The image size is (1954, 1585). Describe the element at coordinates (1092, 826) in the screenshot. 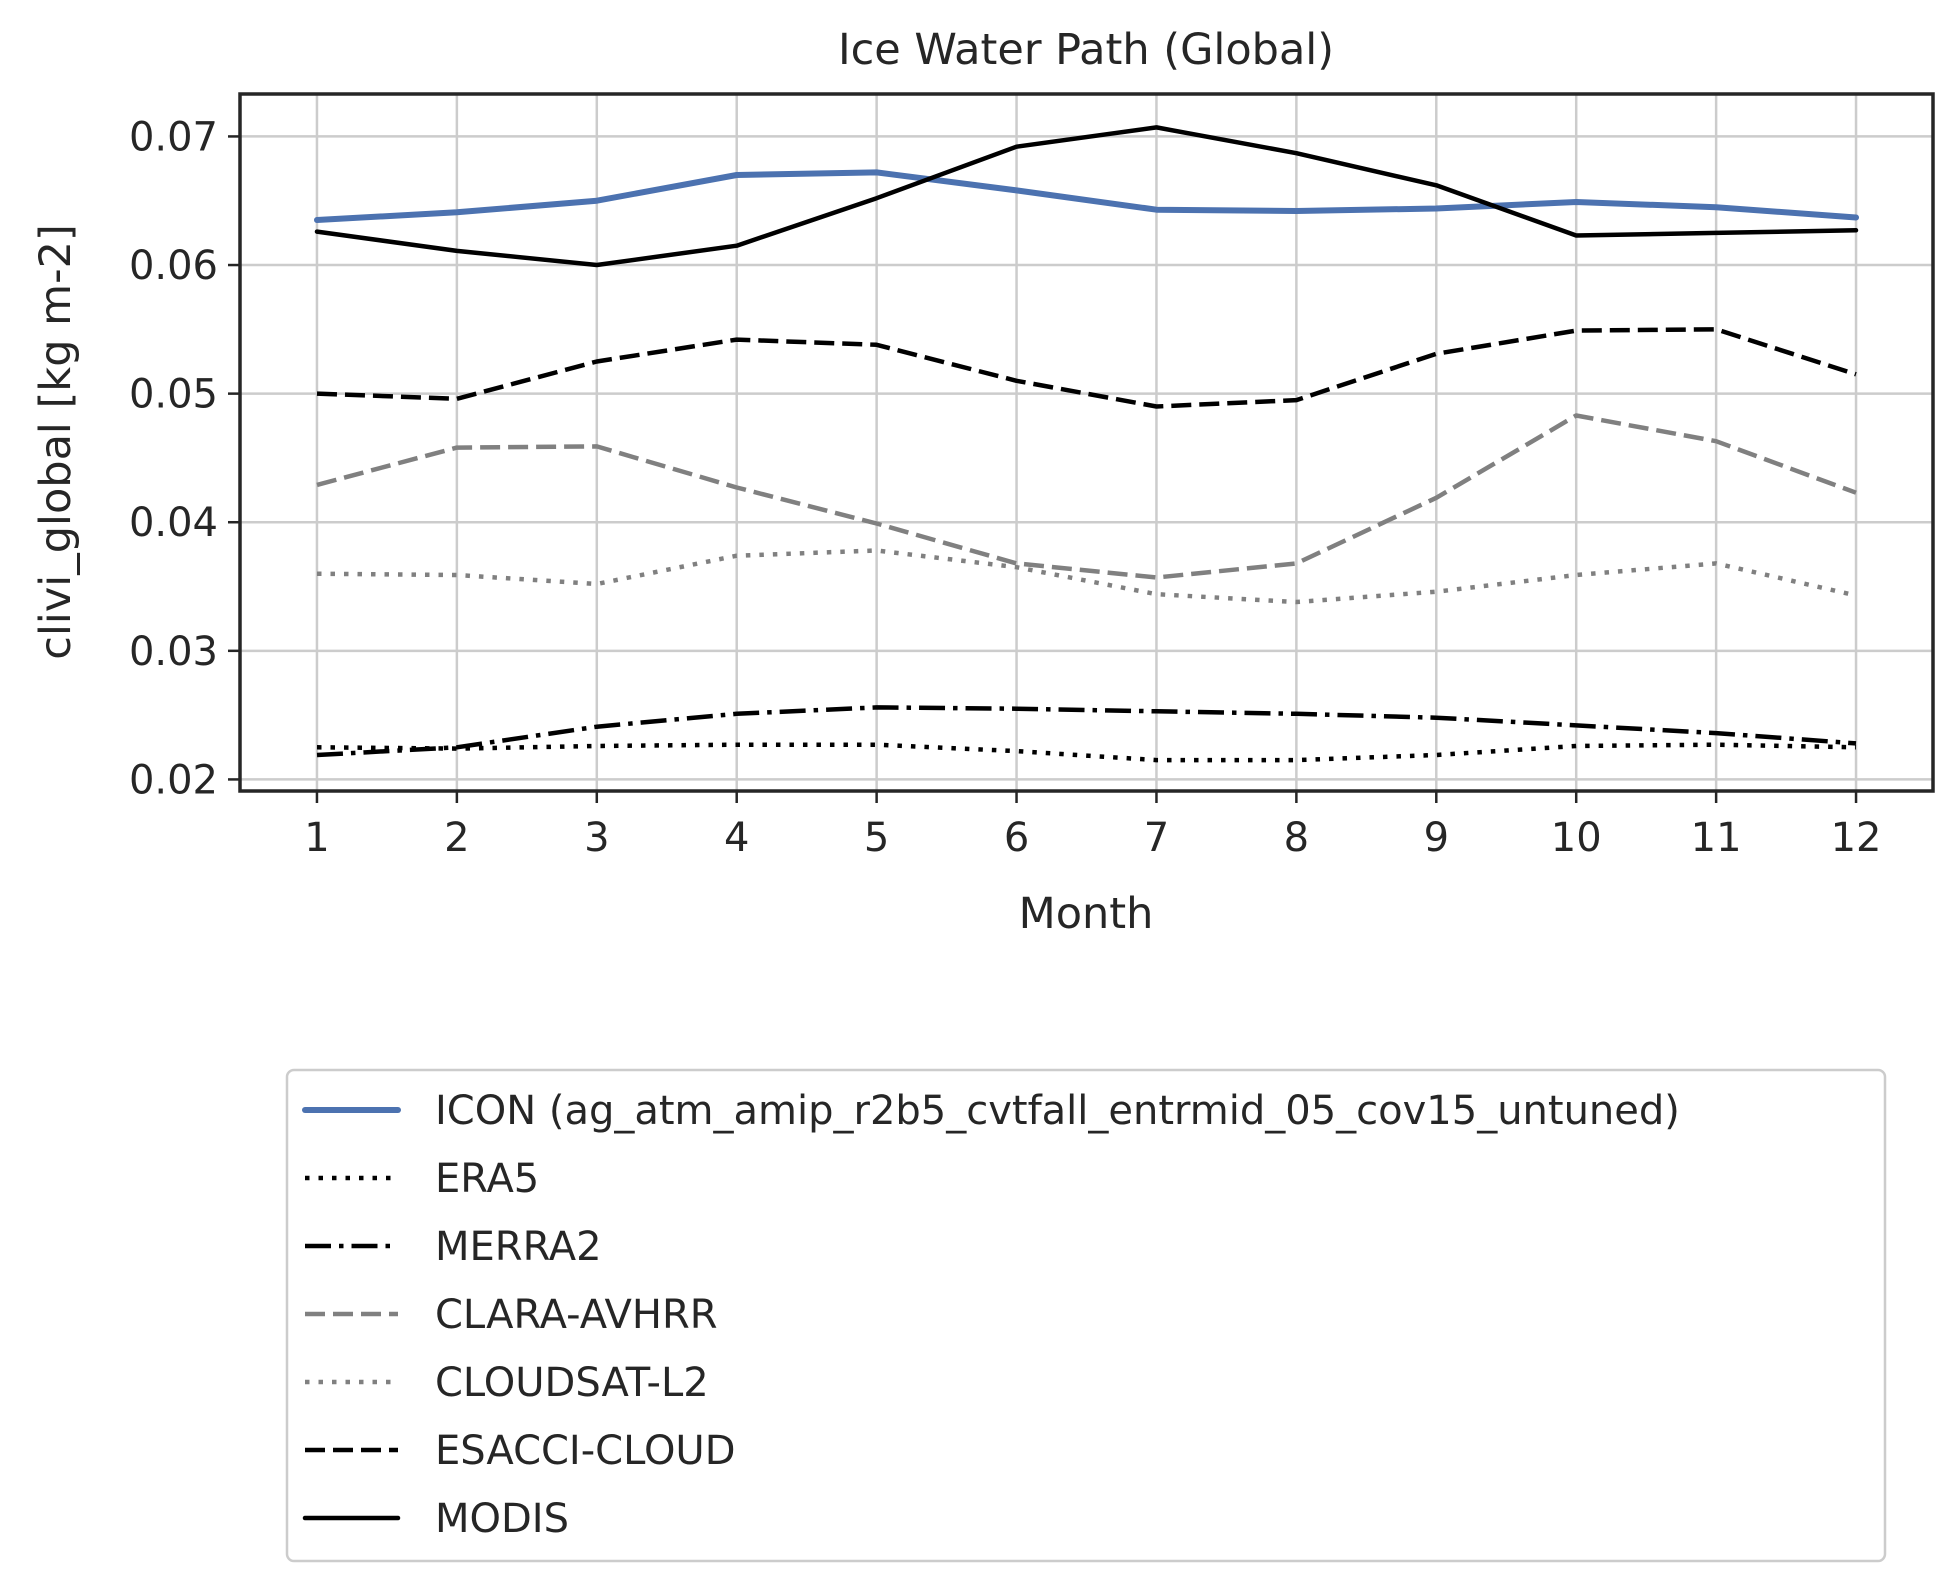

I see `x-axis-ticks: 1 2 3 4 5 6 7 8 9 10 11 12` at that location.